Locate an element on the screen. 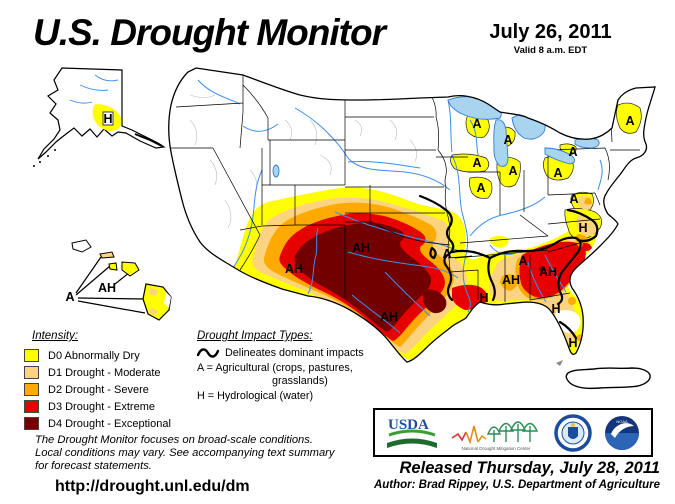  d3-speck-nc is located at coordinates (586, 247).